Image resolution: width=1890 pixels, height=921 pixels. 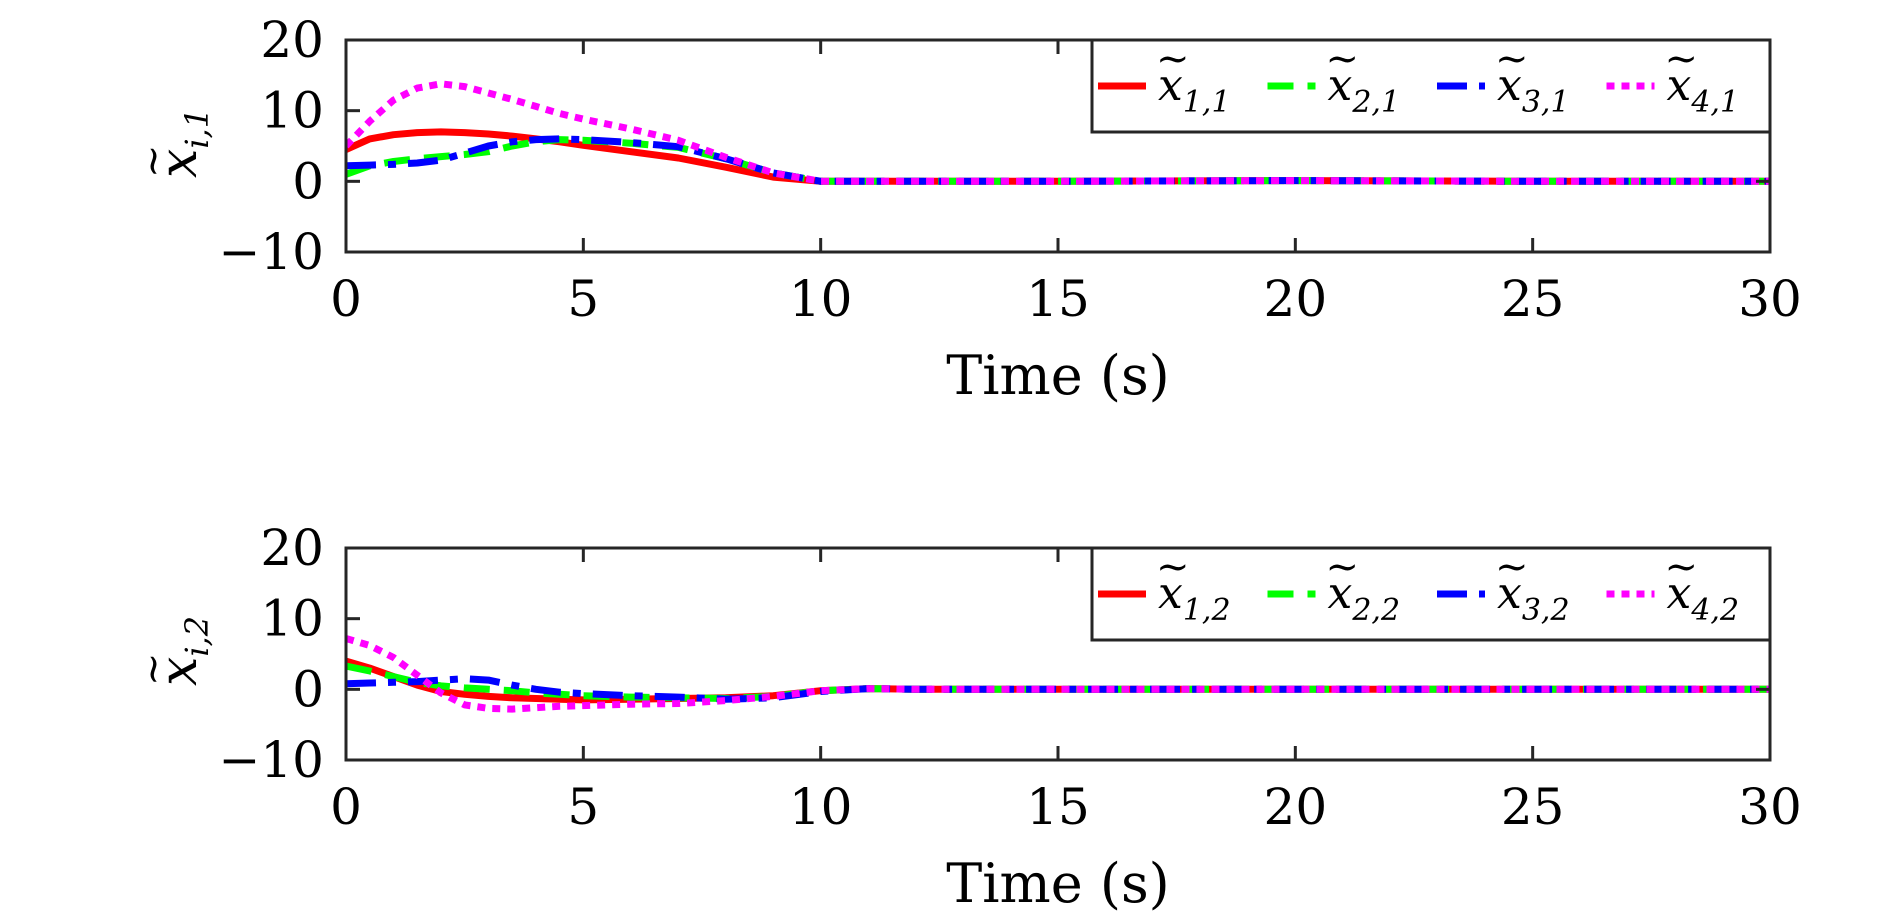 I want to click on legend-entry-3: x3,1~, so click(x=1503, y=78).